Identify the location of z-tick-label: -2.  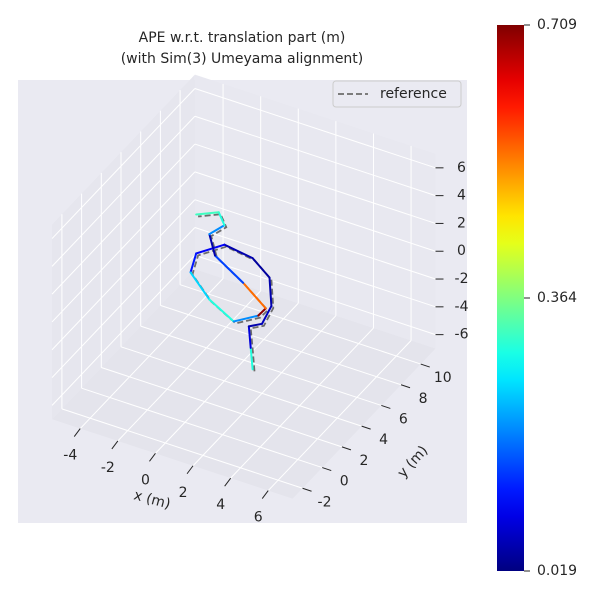
(462, 279).